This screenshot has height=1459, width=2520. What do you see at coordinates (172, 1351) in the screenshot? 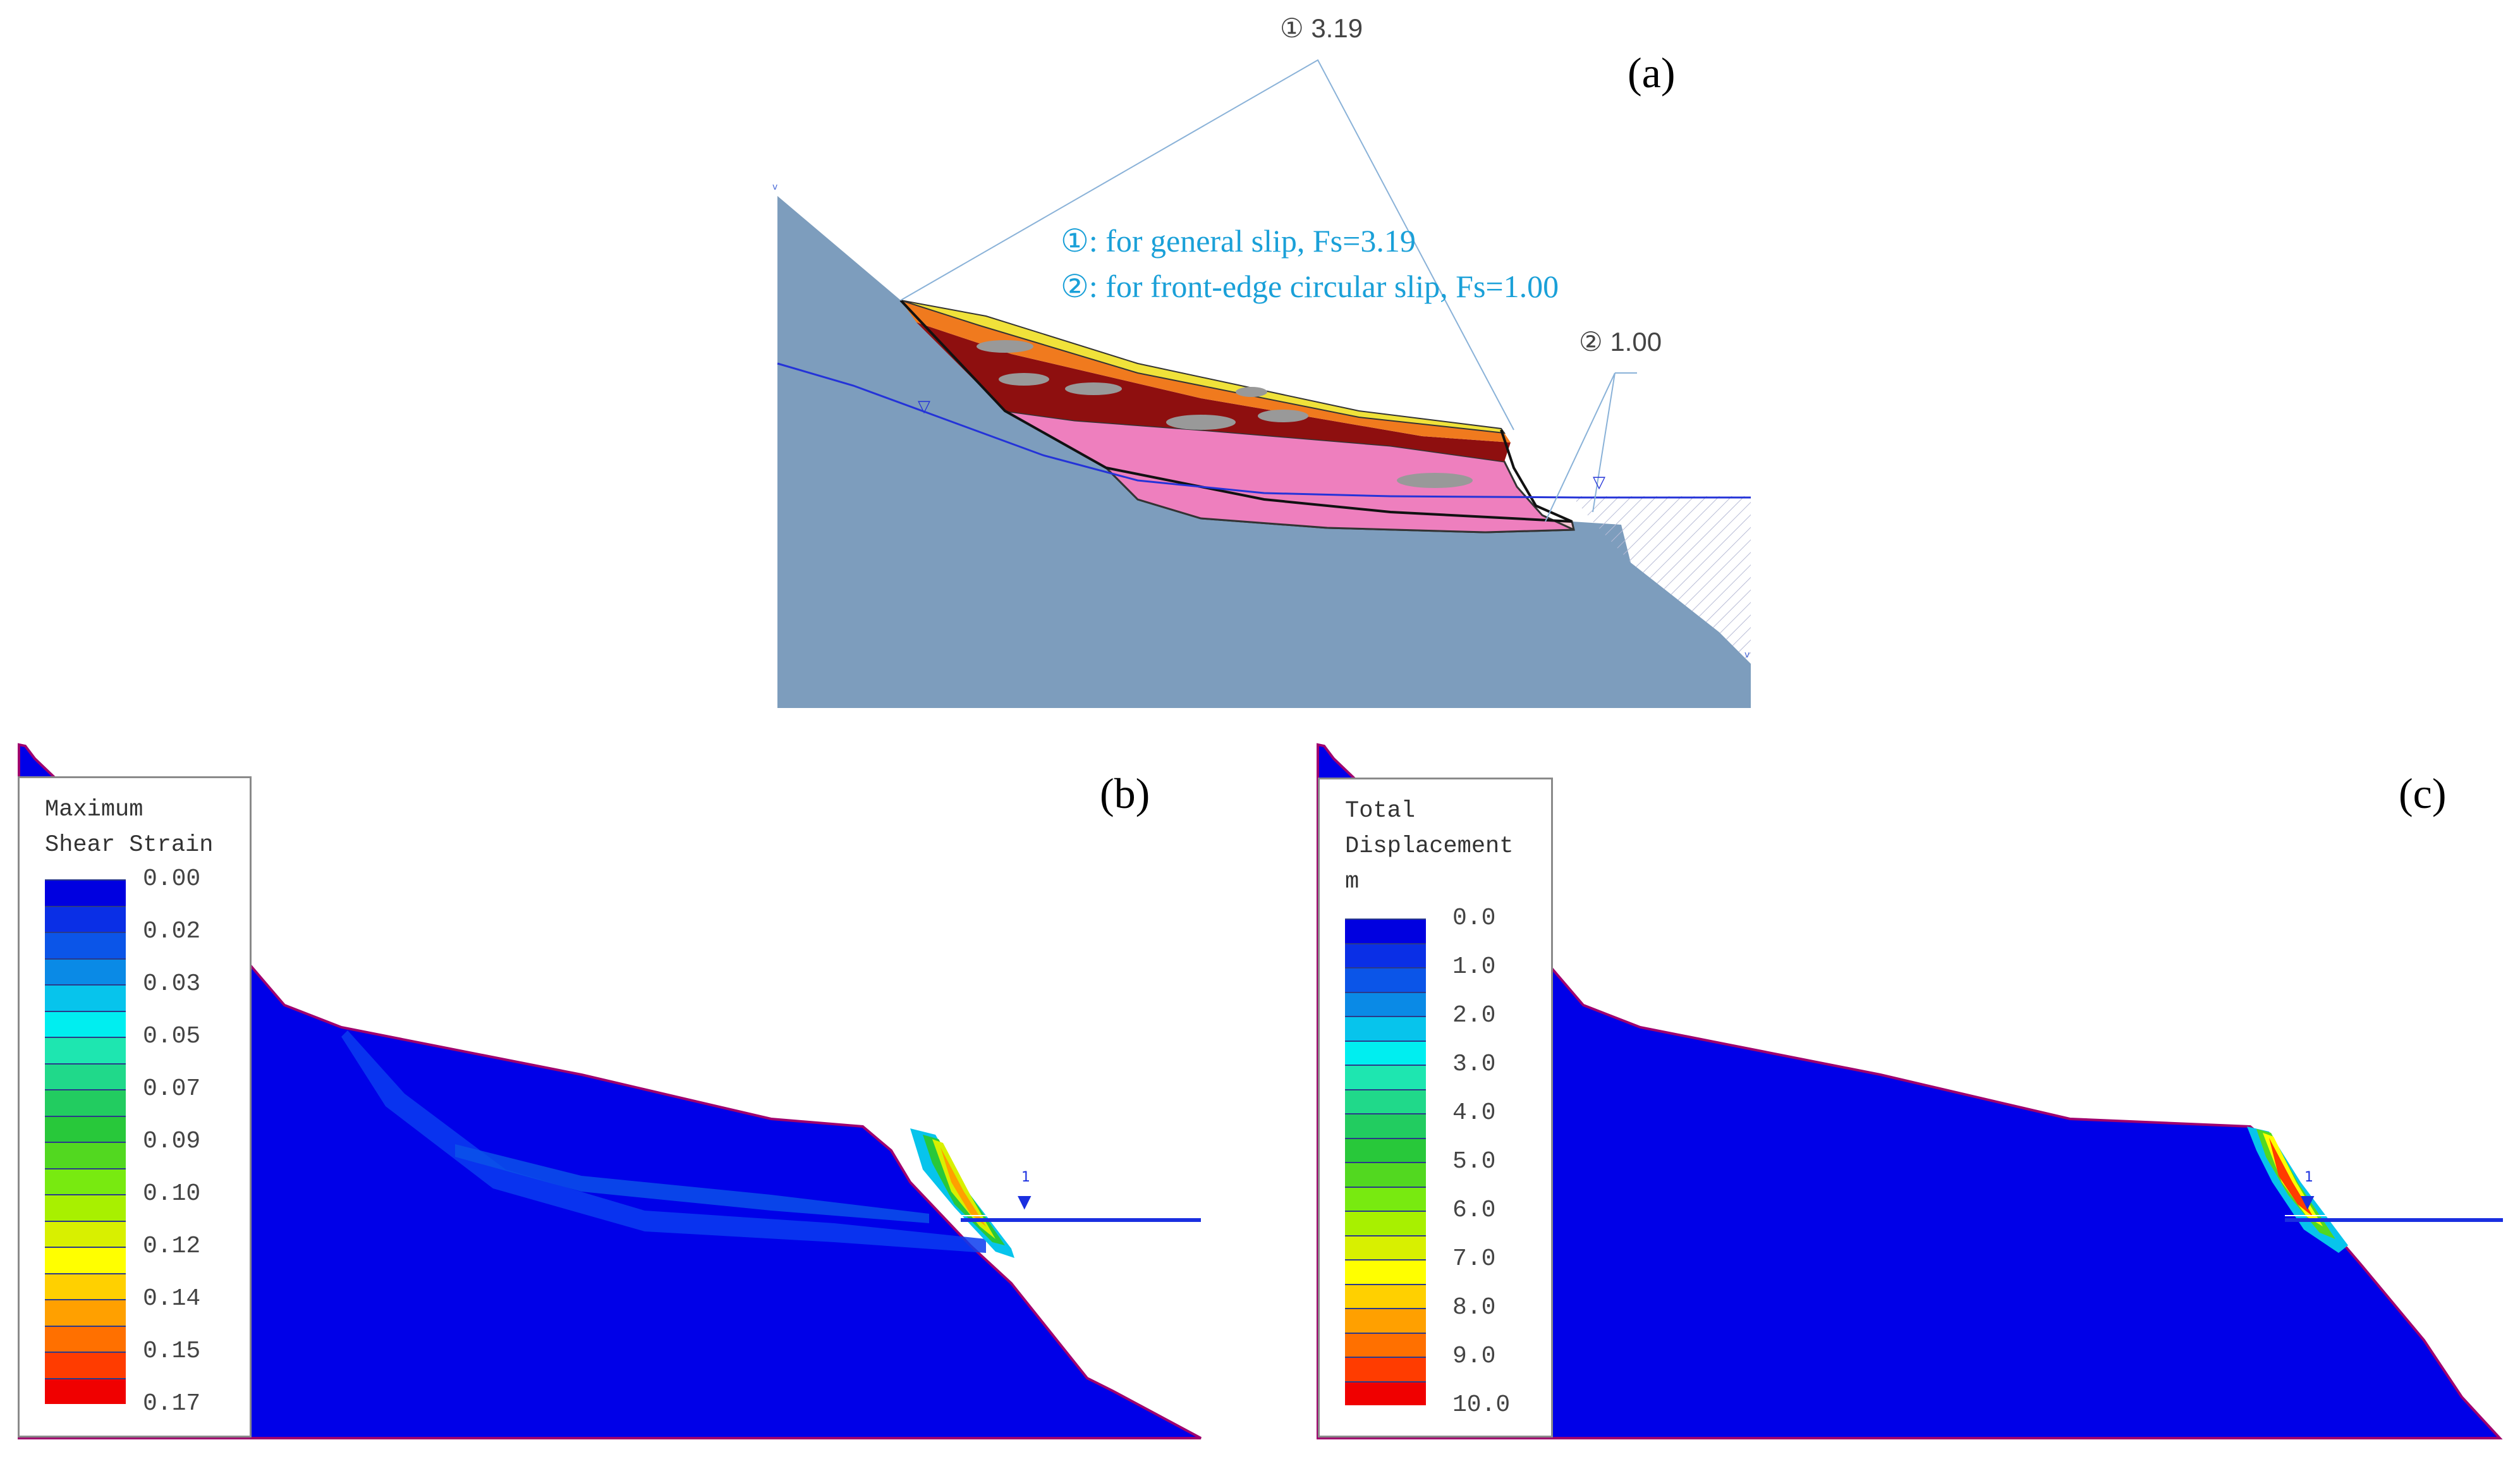
I see `legend-value: 0.15` at bounding box center [172, 1351].